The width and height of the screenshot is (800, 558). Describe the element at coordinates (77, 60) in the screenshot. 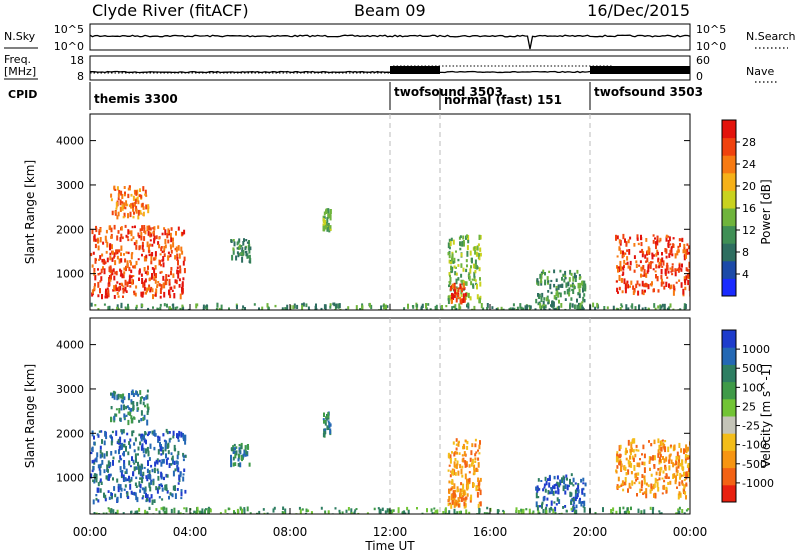

I see `freq-tick-top: 18` at that location.